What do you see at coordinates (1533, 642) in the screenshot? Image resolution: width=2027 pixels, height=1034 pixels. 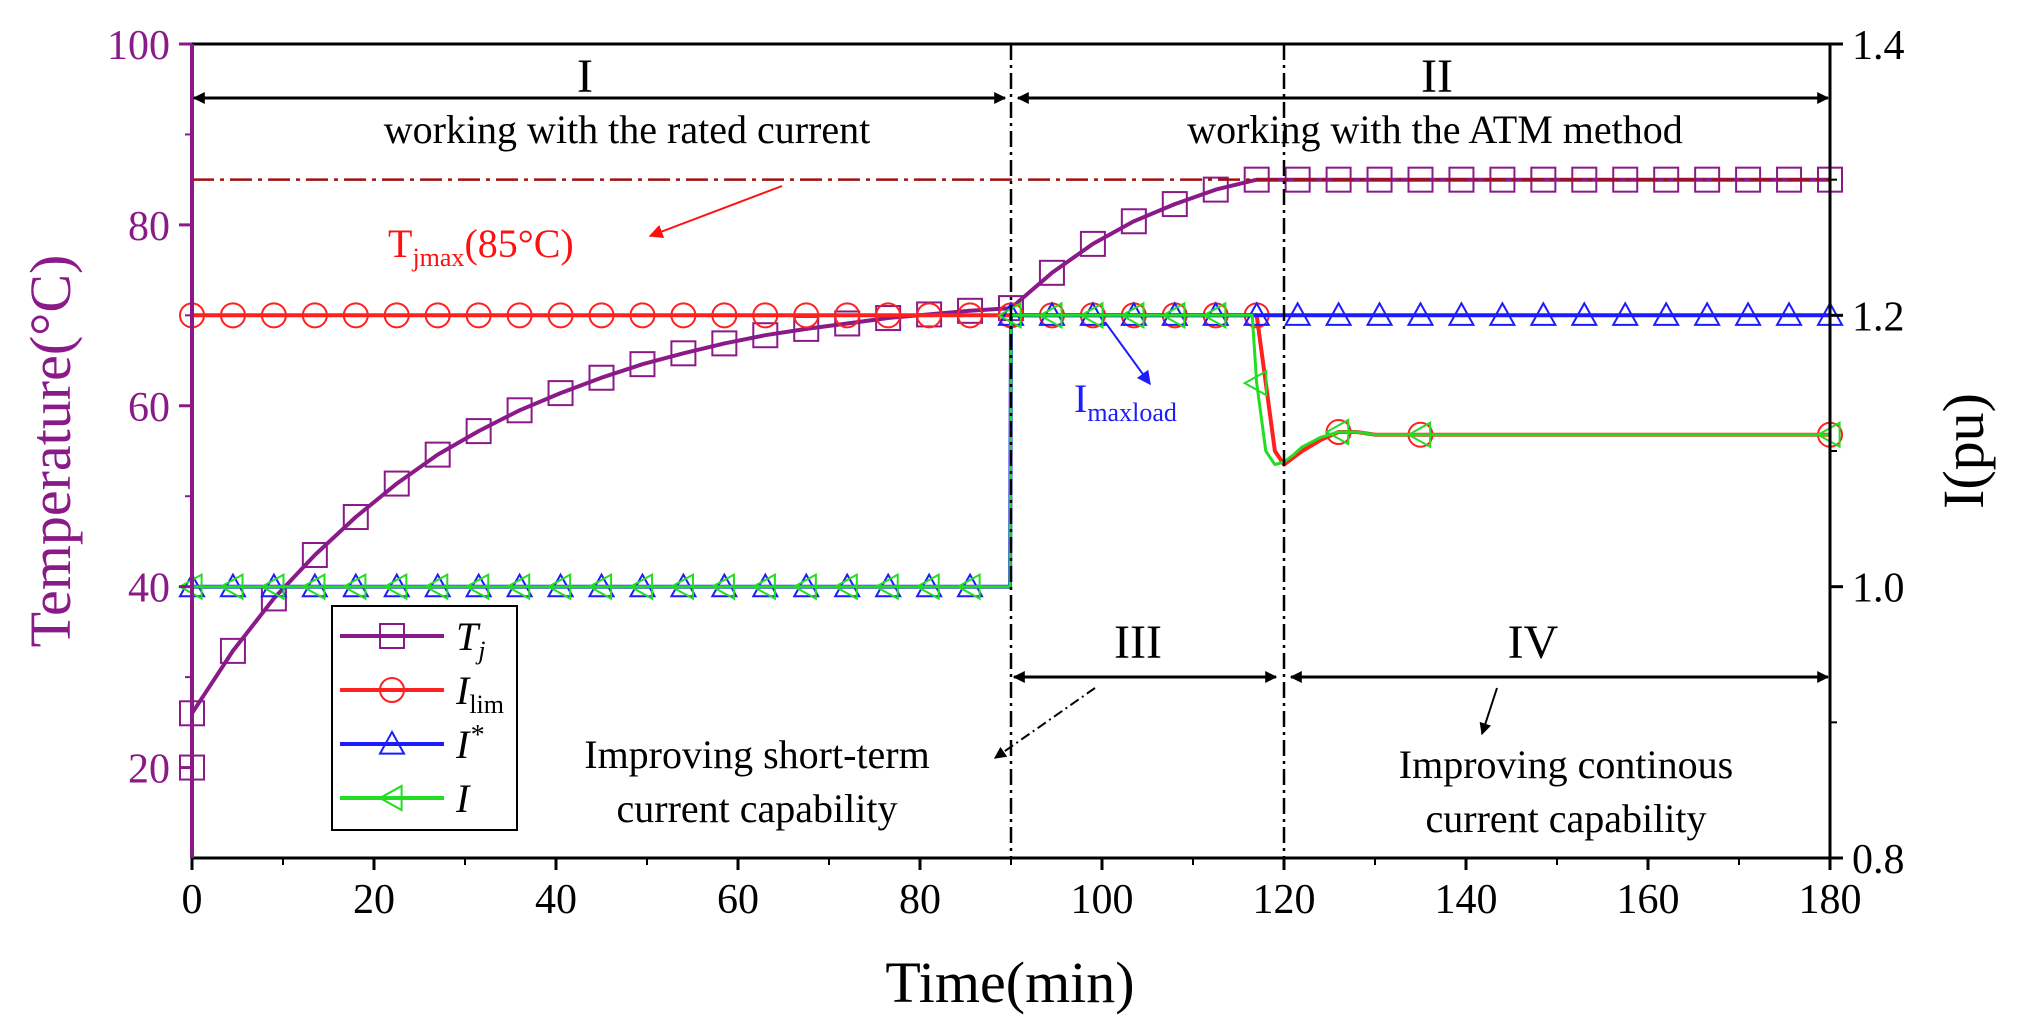 I see `region-label-IV: IV` at bounding box center [1533, 642].